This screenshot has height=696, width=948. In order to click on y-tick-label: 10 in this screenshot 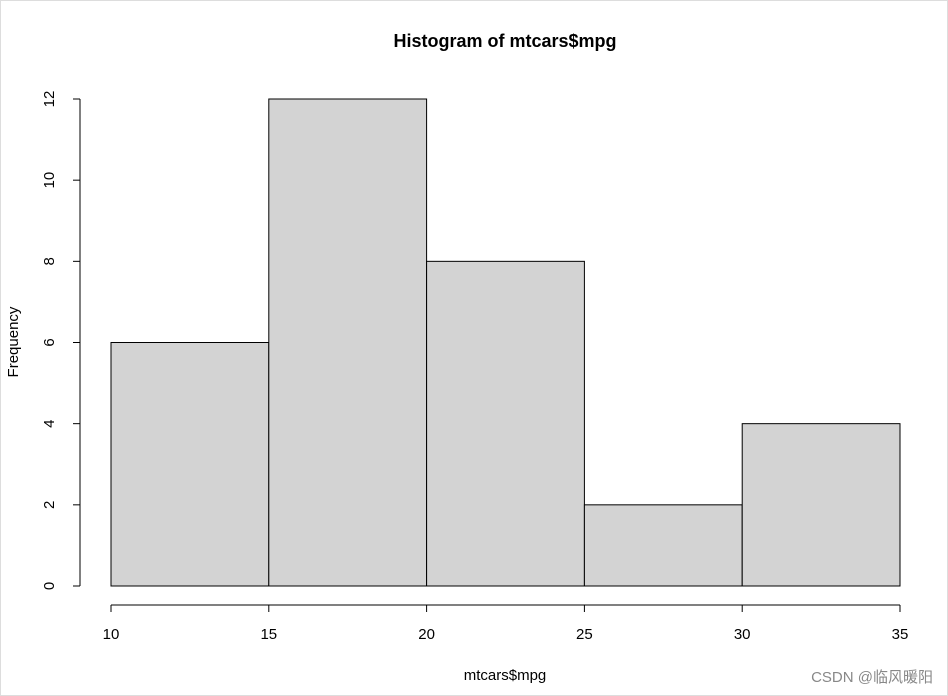, I will do `click(49, 180)`.